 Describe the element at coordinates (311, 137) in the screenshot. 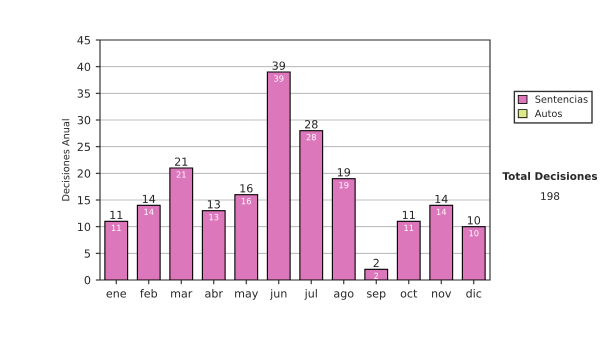

I see `data-label: 28` at that location.